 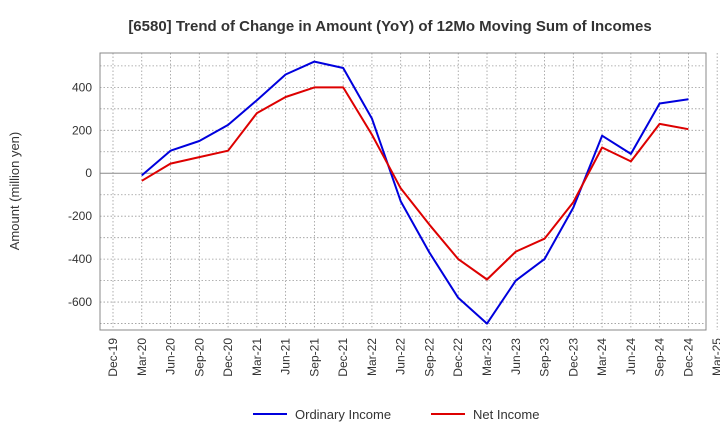 What do you see at coordinates (80, 194) in the screenshot?
I see `y-ticks: 400 200 0 -200 -400 -600` at bounding box center [80, 194].